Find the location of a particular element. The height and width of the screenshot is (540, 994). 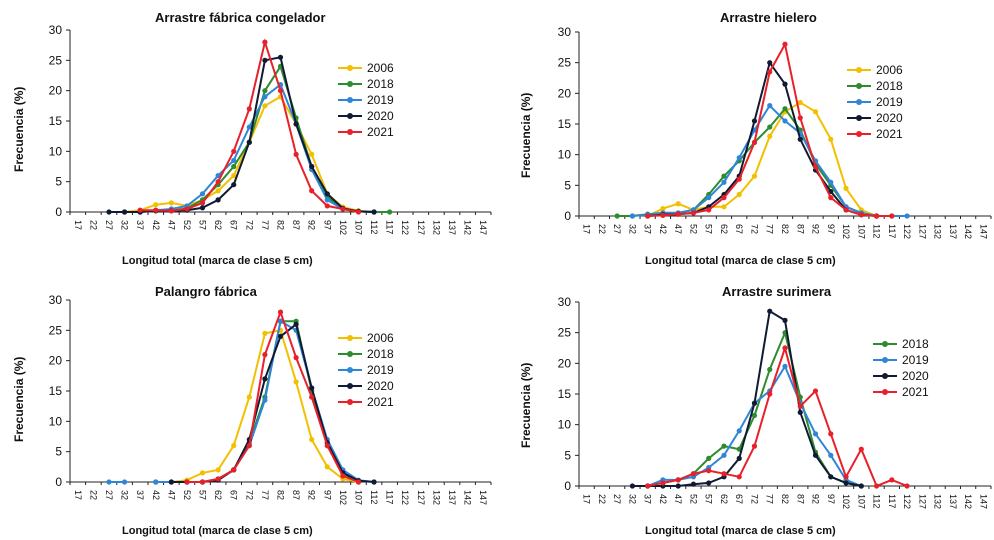

y-tick-label: 30 is located at coordinates (565, 302).